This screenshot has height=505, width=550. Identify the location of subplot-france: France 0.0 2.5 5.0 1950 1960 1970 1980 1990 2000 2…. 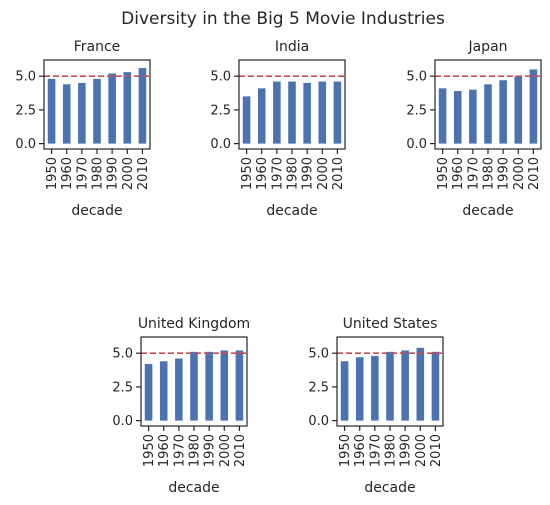
(83, 129).